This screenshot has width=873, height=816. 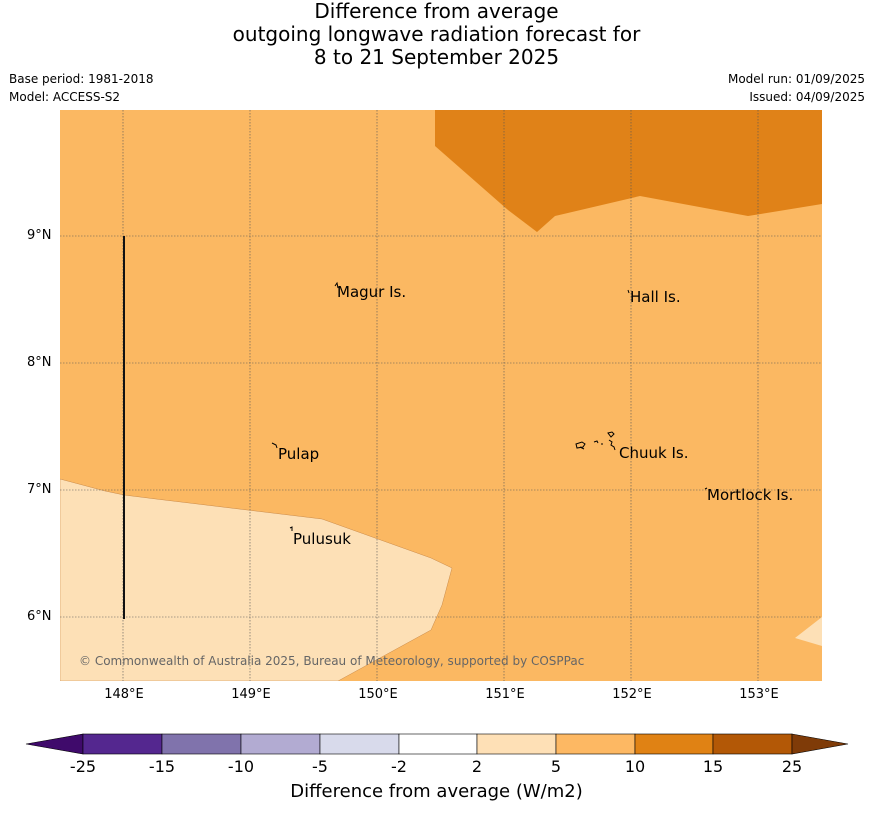 I want to click on issued-date: Issued: 04/09/2025, so click(x=807, y=97).